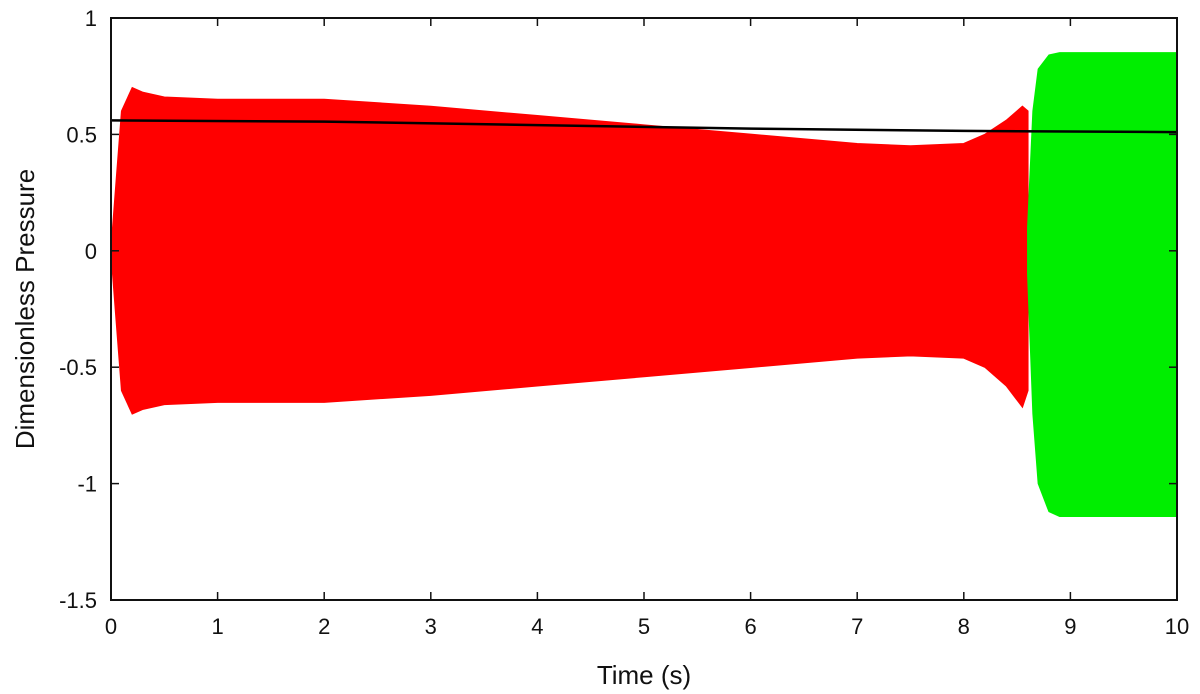 The image size is (1200, 694). I want to click on x-axis-label: Time (s), so click(644, 675).